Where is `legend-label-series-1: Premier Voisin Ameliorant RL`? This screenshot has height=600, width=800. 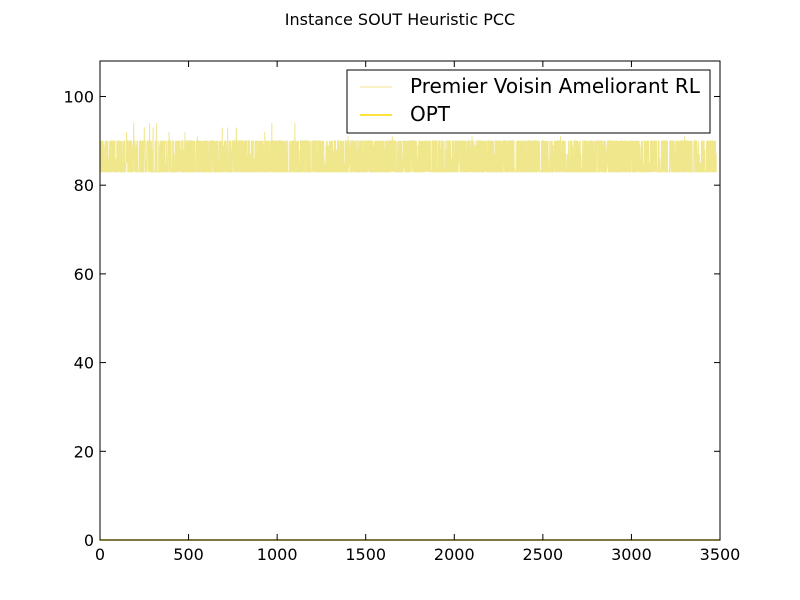 legend-label-series-1: Premier Voisin Ameliorant RL is located at coordinates (555, 86).